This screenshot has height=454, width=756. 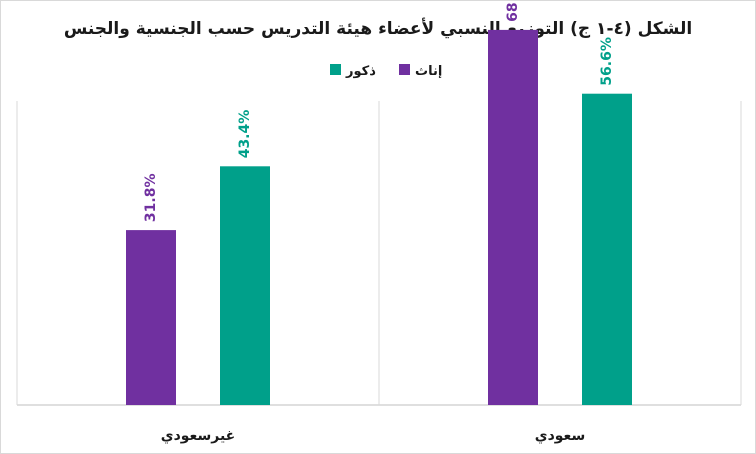 I want to click on bar-male-saudi, so click(x=607, y=249).